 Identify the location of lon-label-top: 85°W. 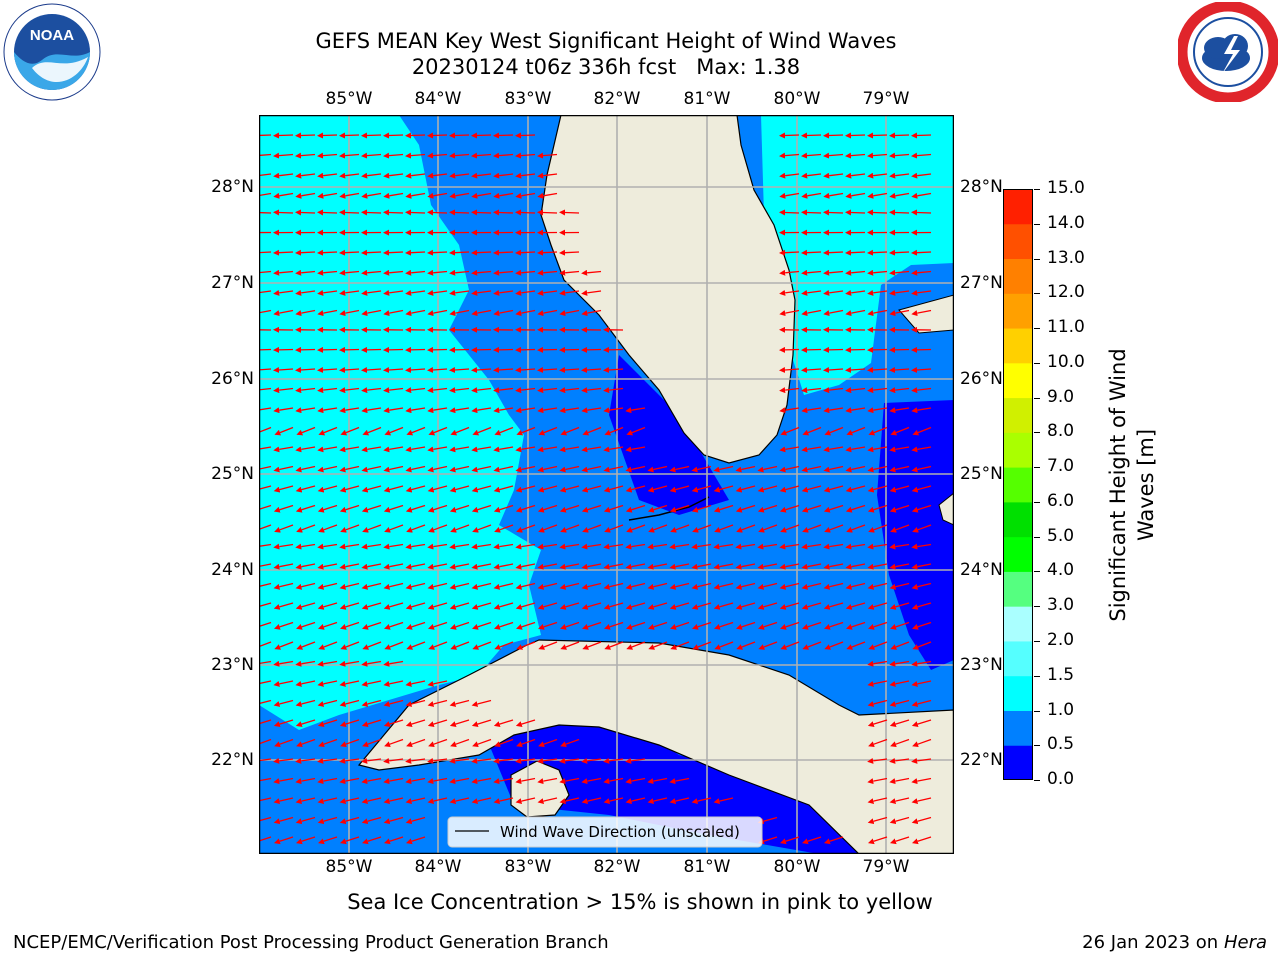
(349, 99).